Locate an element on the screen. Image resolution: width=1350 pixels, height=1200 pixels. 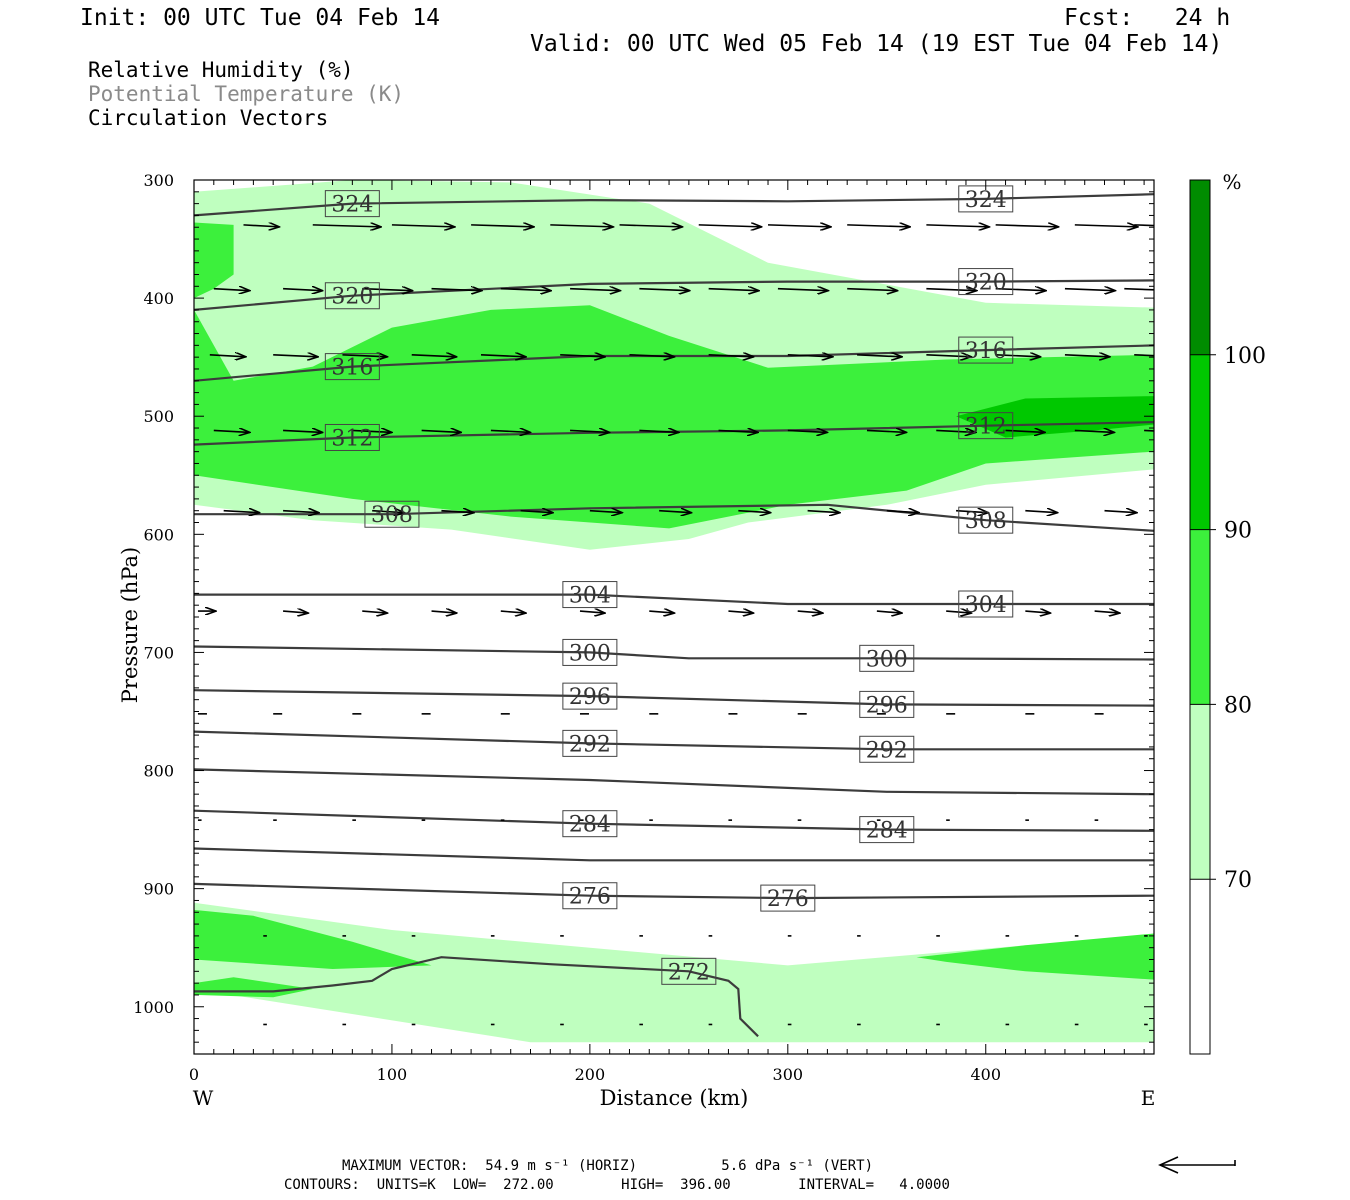
y-tick-label: 400 is located at coordinates (158, 298).